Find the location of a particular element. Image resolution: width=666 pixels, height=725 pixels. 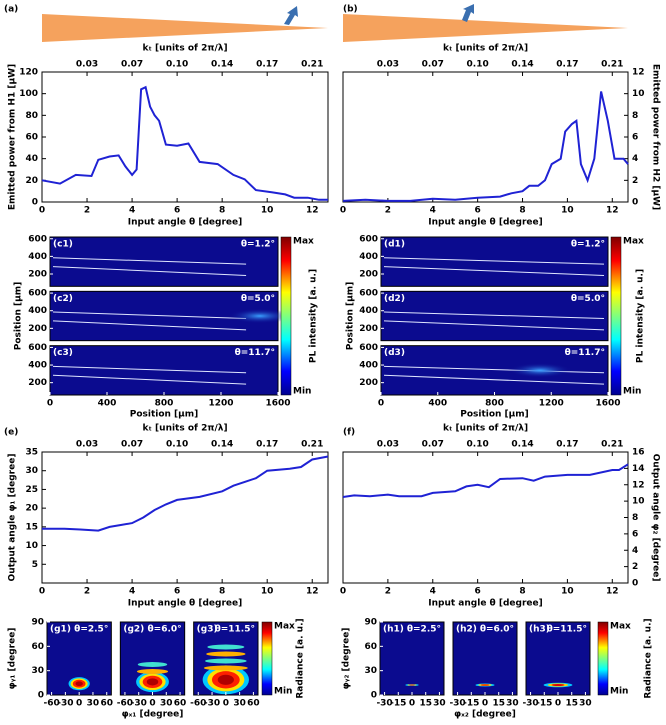

y-tick-label: 400 is located at coordinates (37, 366).